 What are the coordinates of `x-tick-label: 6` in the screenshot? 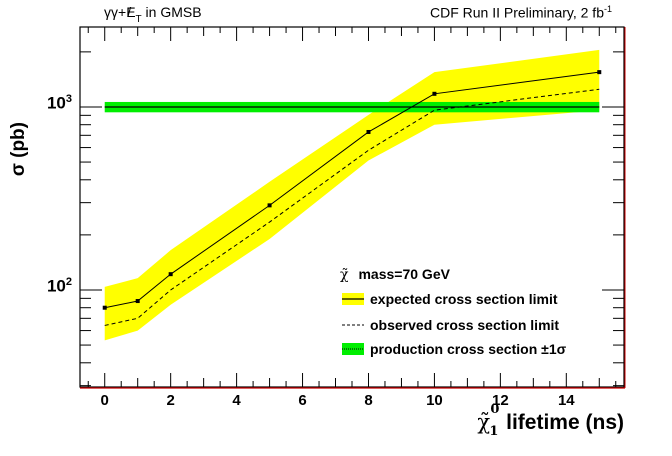 It's located at (302, 400).